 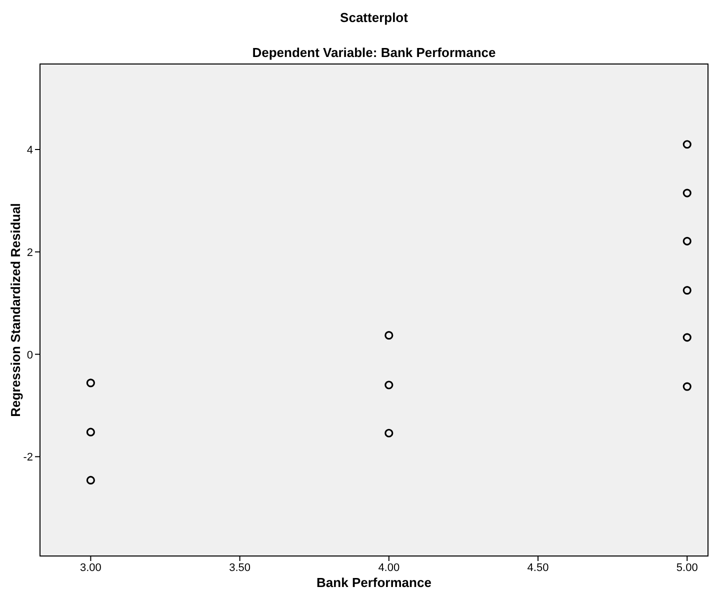 What do you see at coordinates (374, 582) in the screenshot?
I see `x-axis-title: Bank Performance` at bounding box center [374, 582].